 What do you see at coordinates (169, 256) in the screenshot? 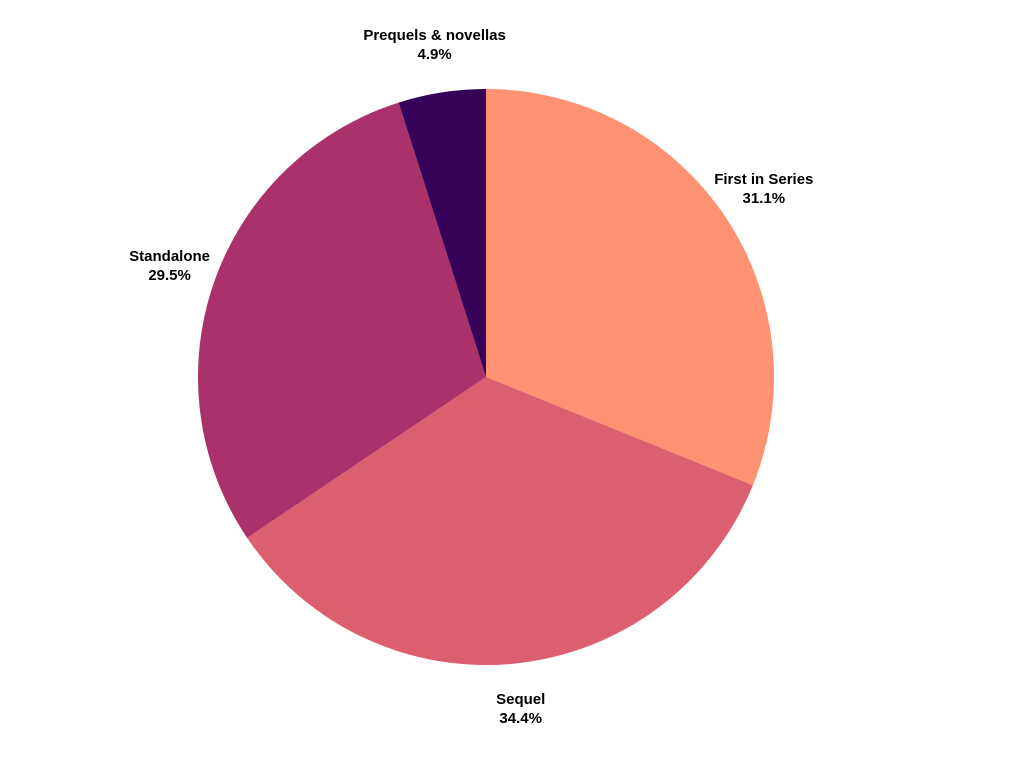
I see `slice-name-label: Standalone` at bounding box center [169, 256].